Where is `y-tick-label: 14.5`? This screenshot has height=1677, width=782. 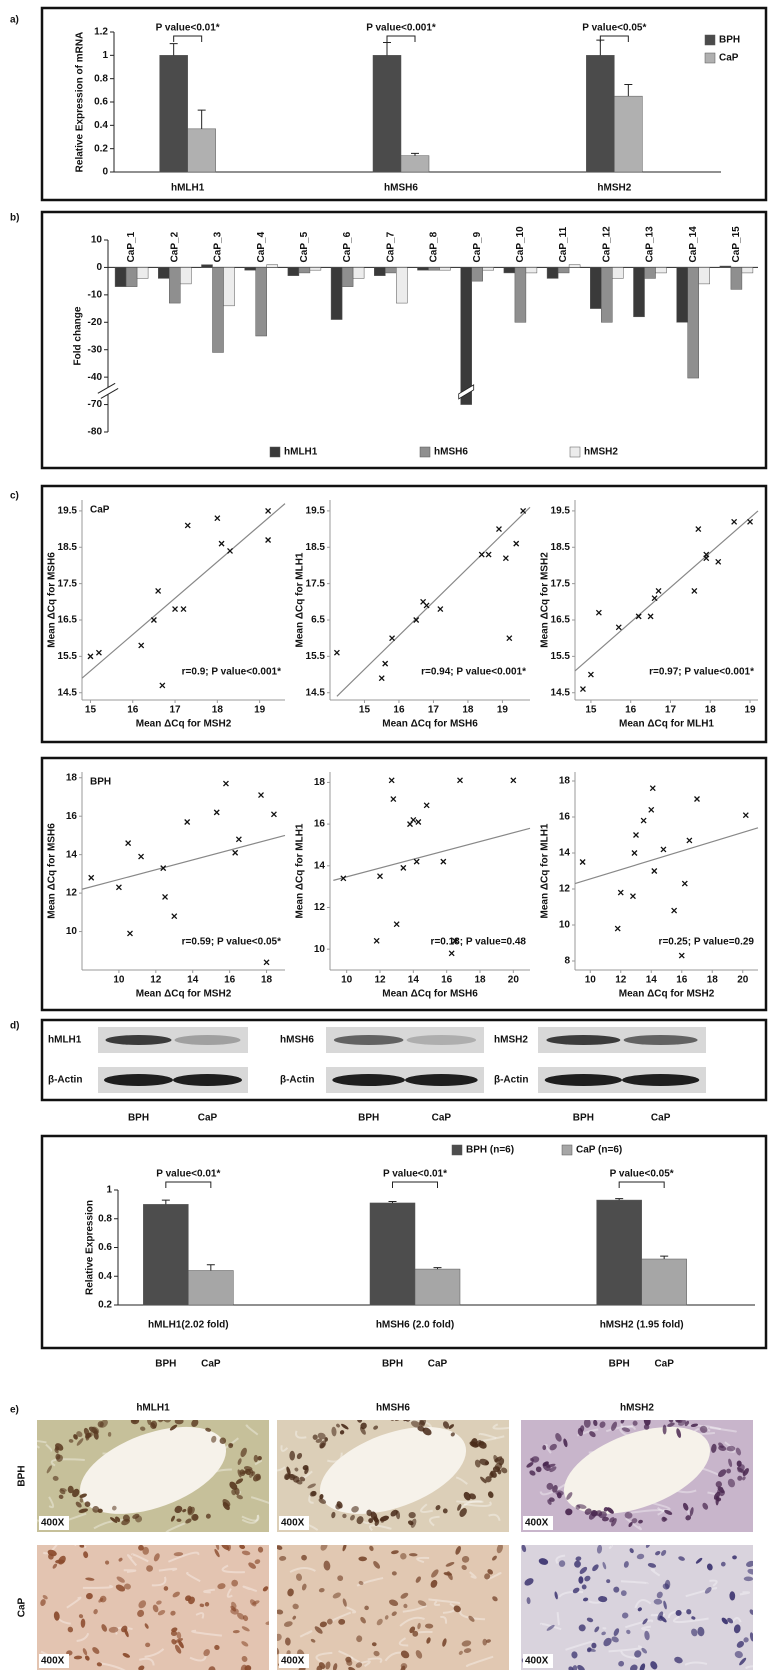 y-tick-label: 14.5 is located at coordinates (68, 692).